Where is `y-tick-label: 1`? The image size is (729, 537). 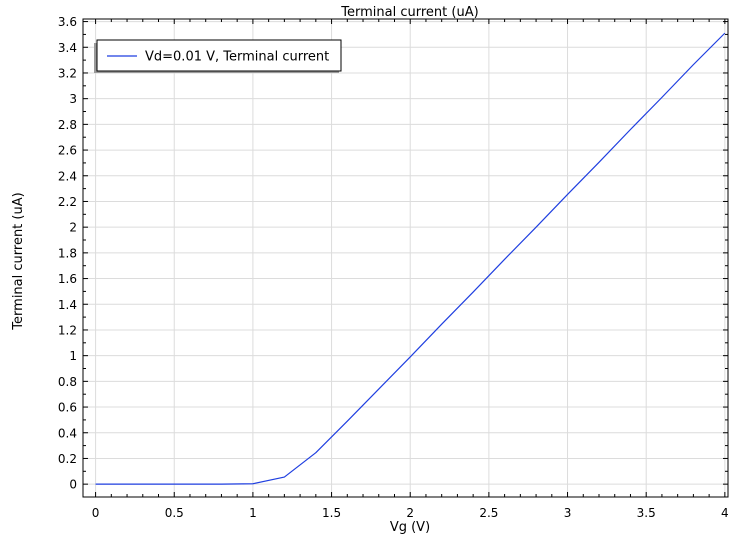
y-tick-label: 1 is located at coordinates (73, 356).